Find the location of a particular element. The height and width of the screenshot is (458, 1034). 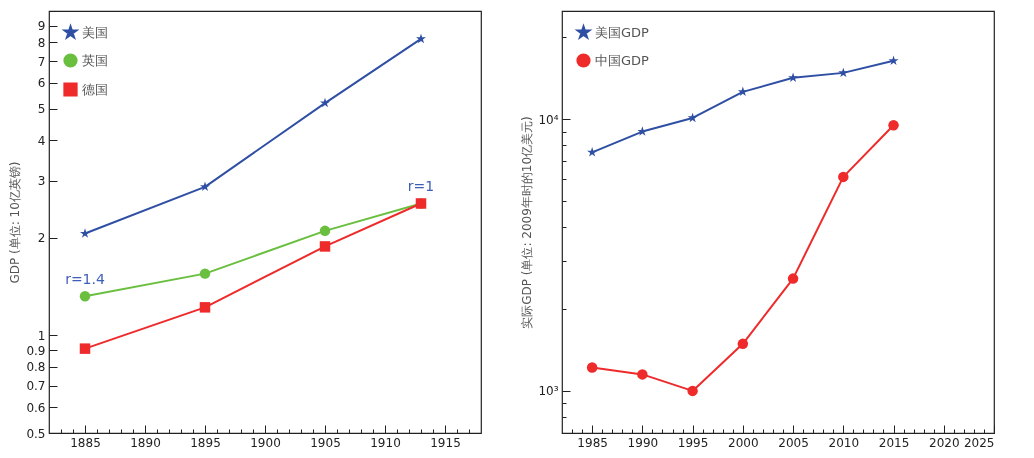

legend-label: 美国 is located at coordinates (95, 32).